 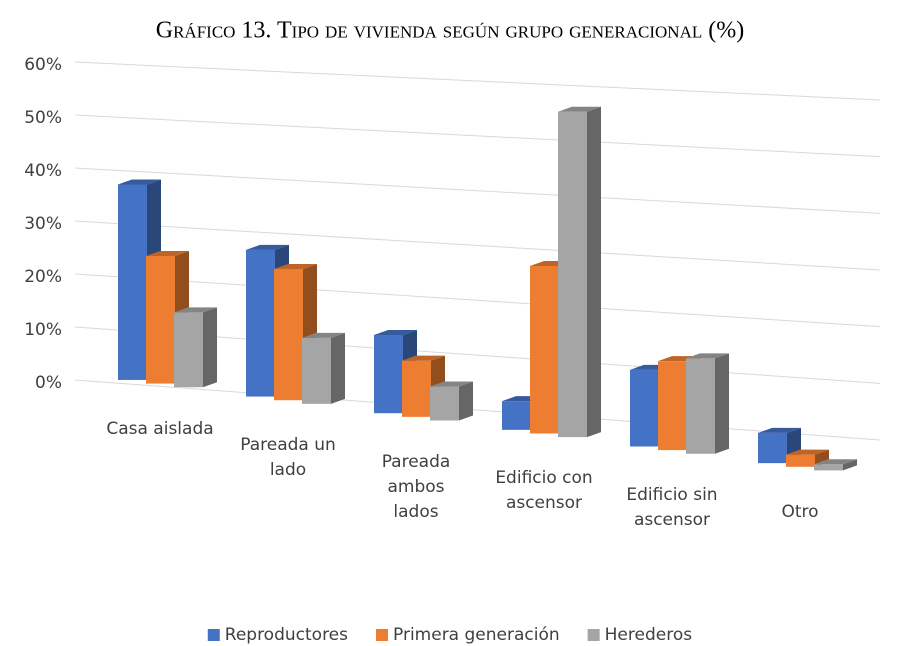 What do you see at coordinates (544, 491) in the screenshot?
I see `x-tick-label: Edificio con ascensor` at bounding box center [544, 491].